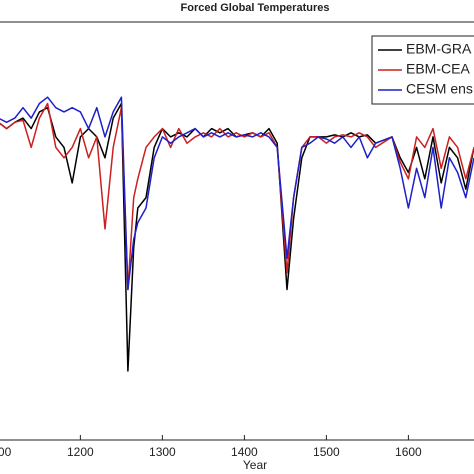 The width and height of the screenshot is (474, 474). What do you see at coordinates (162, 452) in the screenshot?
I see `x-tick-label: 1300` at bounding box center [162, 452].